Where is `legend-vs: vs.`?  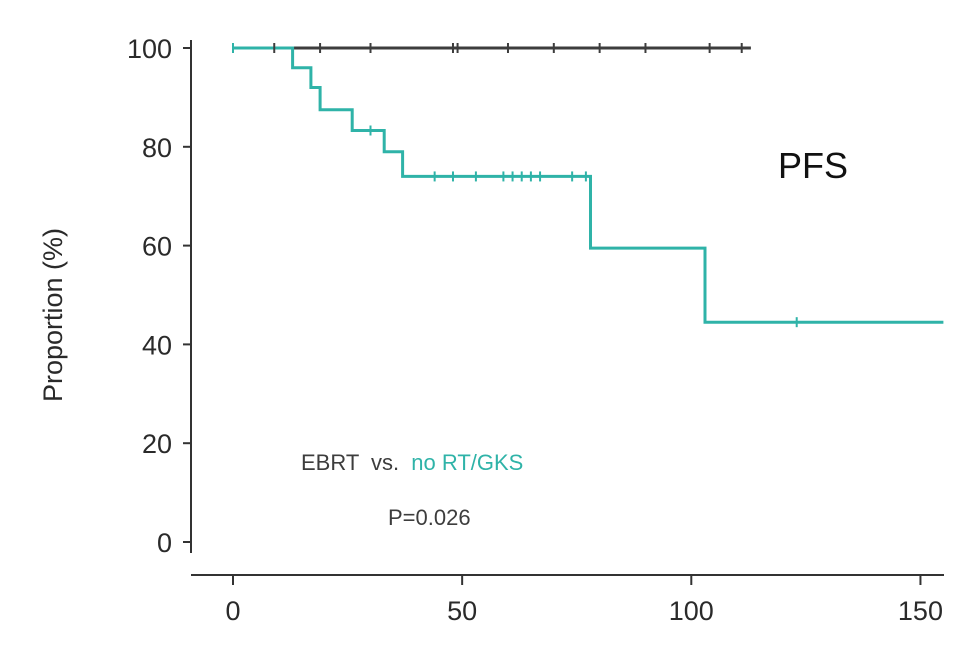
legend-vs: vs. is located at coordinates (385, 462).